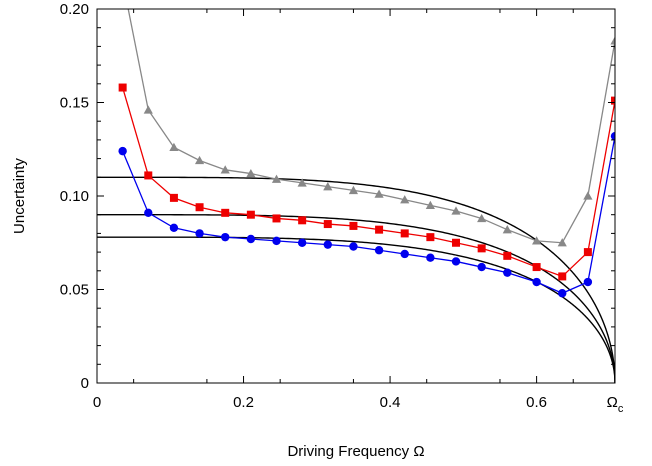 This screenshot has height=466, width=652. I want to click on y-tick-label: 0.05, so click(74, 290).